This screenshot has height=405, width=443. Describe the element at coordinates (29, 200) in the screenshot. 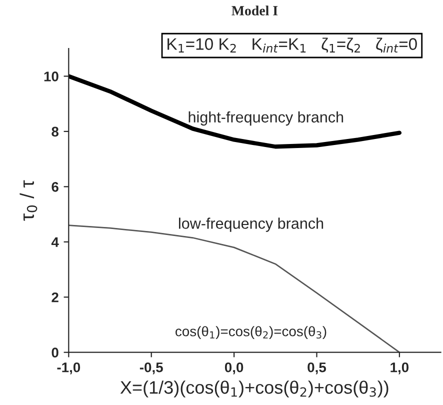

I see `y-axis-title: τ$_{0}$ / τ` at that location.